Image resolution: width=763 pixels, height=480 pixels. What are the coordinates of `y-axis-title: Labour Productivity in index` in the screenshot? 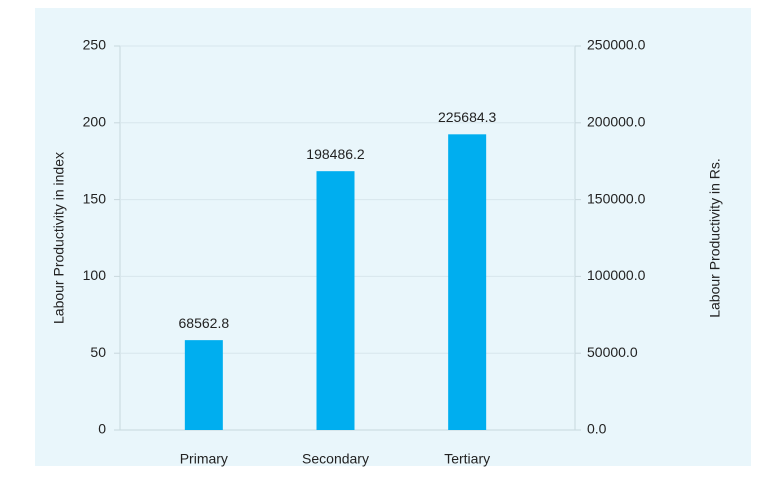 It's located at (59, 238).